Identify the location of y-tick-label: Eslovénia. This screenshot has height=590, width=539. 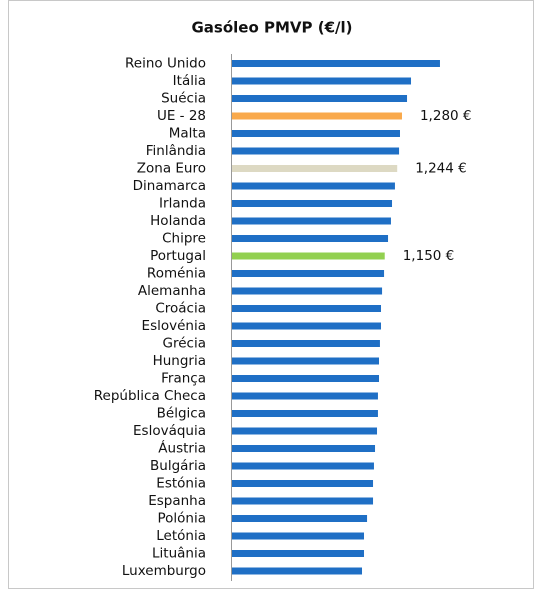
(174, 326).